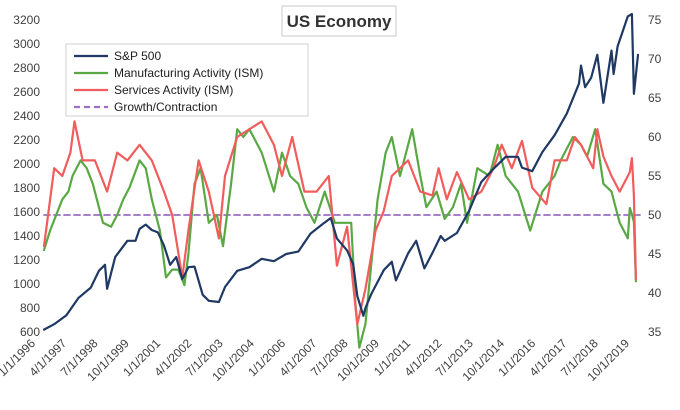  I want to click on y-left-tick-label: 3000, so click(26, 44).